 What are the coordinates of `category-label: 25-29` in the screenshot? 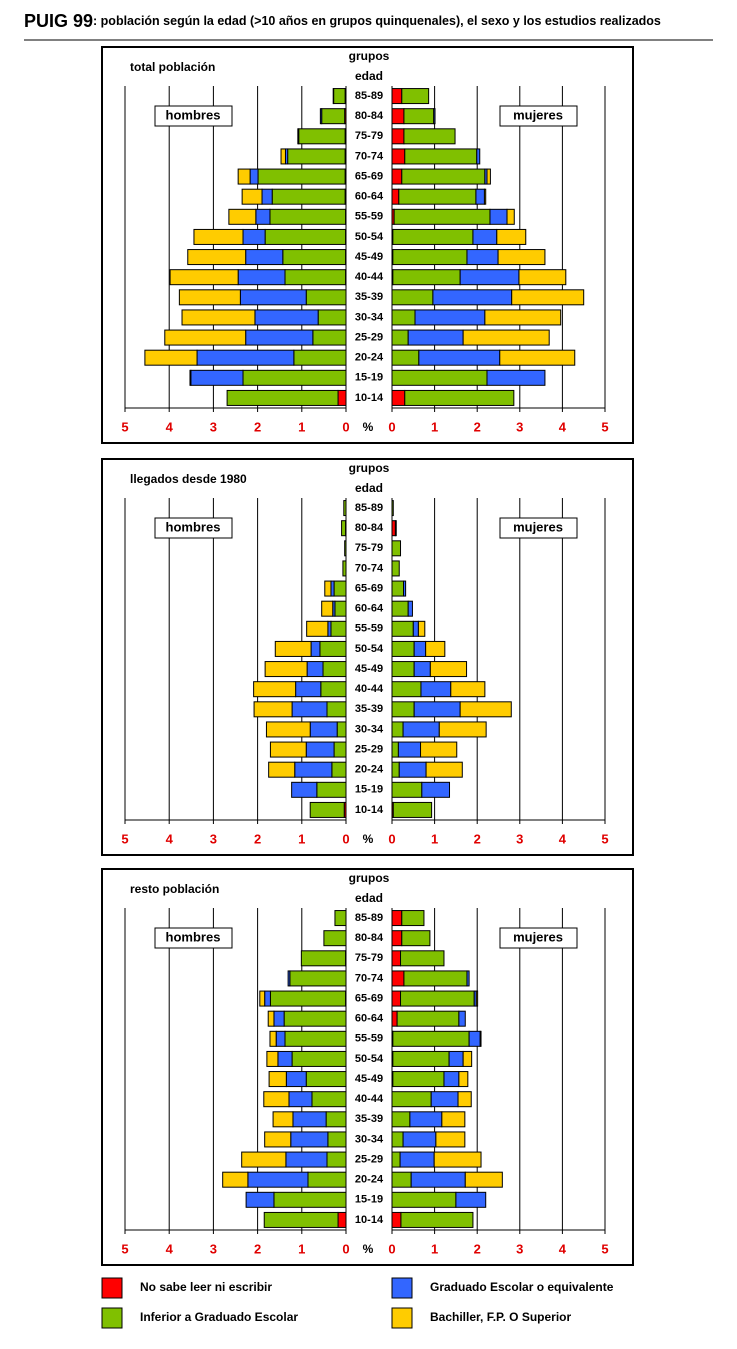 It's located at (369, 337).